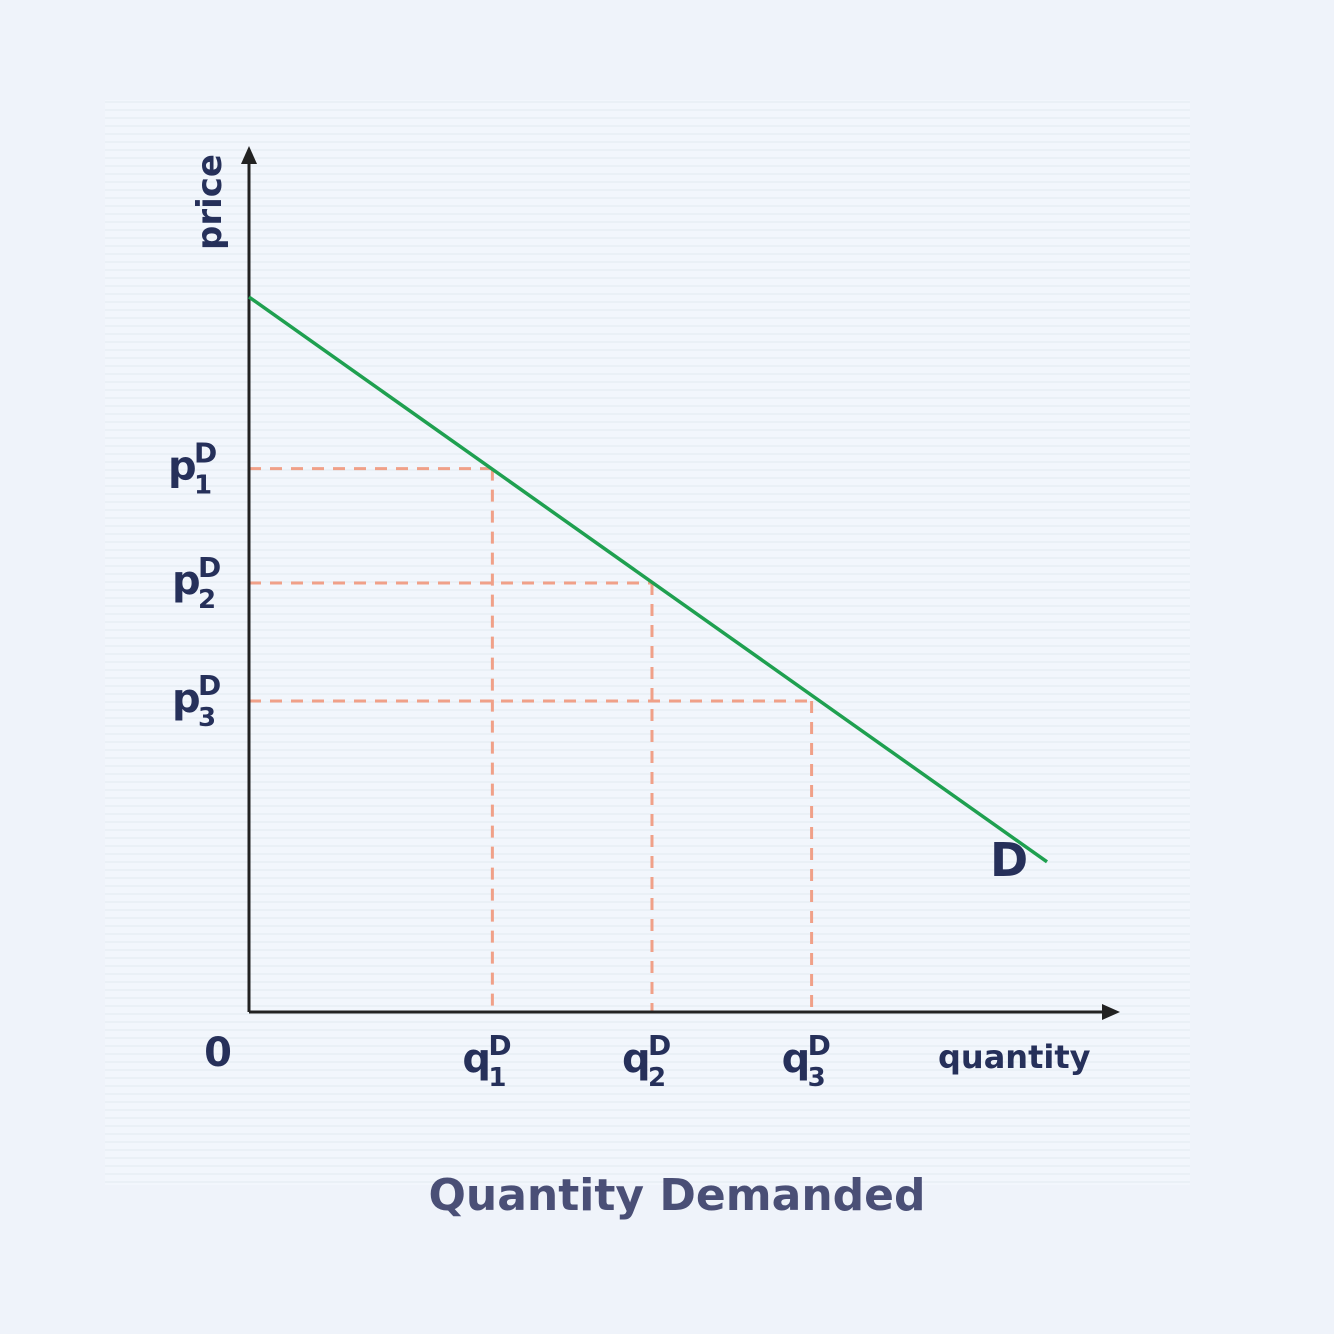 This screenshot has height=1334, width=1334. Describe the element at coordinates (817, 1078) in the screenshot. I see `quantity-tick-label-3-sub: 3` at that location.